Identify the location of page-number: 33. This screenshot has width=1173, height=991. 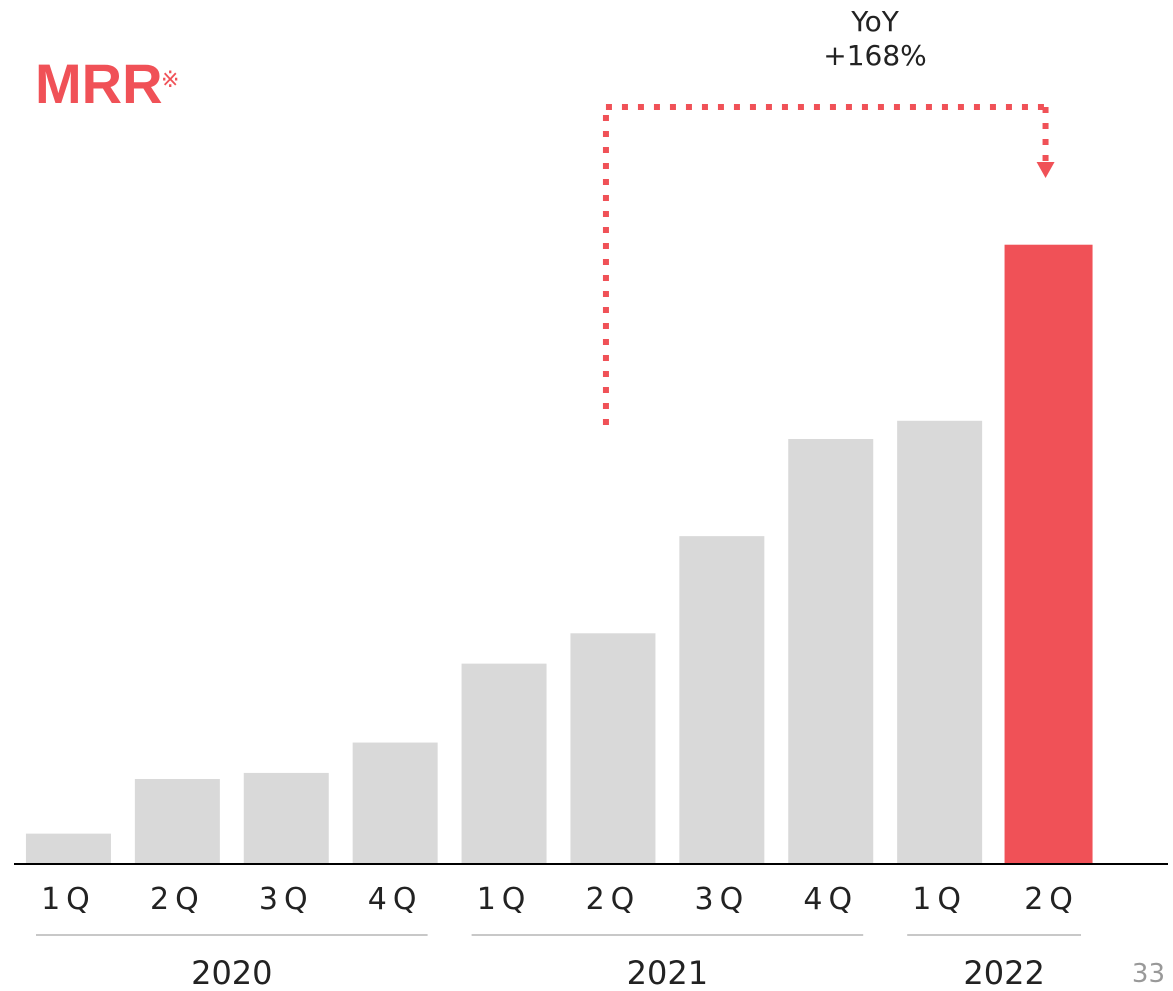
(1148, 974).